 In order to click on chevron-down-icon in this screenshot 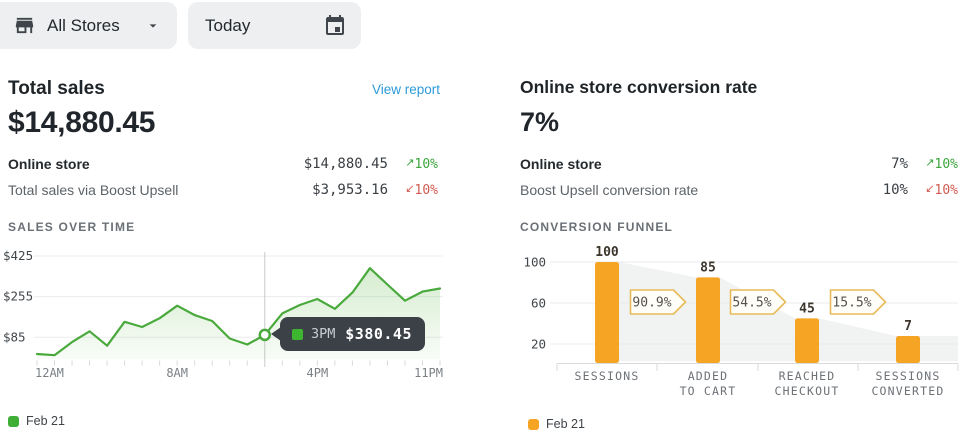, I will do `click(153, 26)`.